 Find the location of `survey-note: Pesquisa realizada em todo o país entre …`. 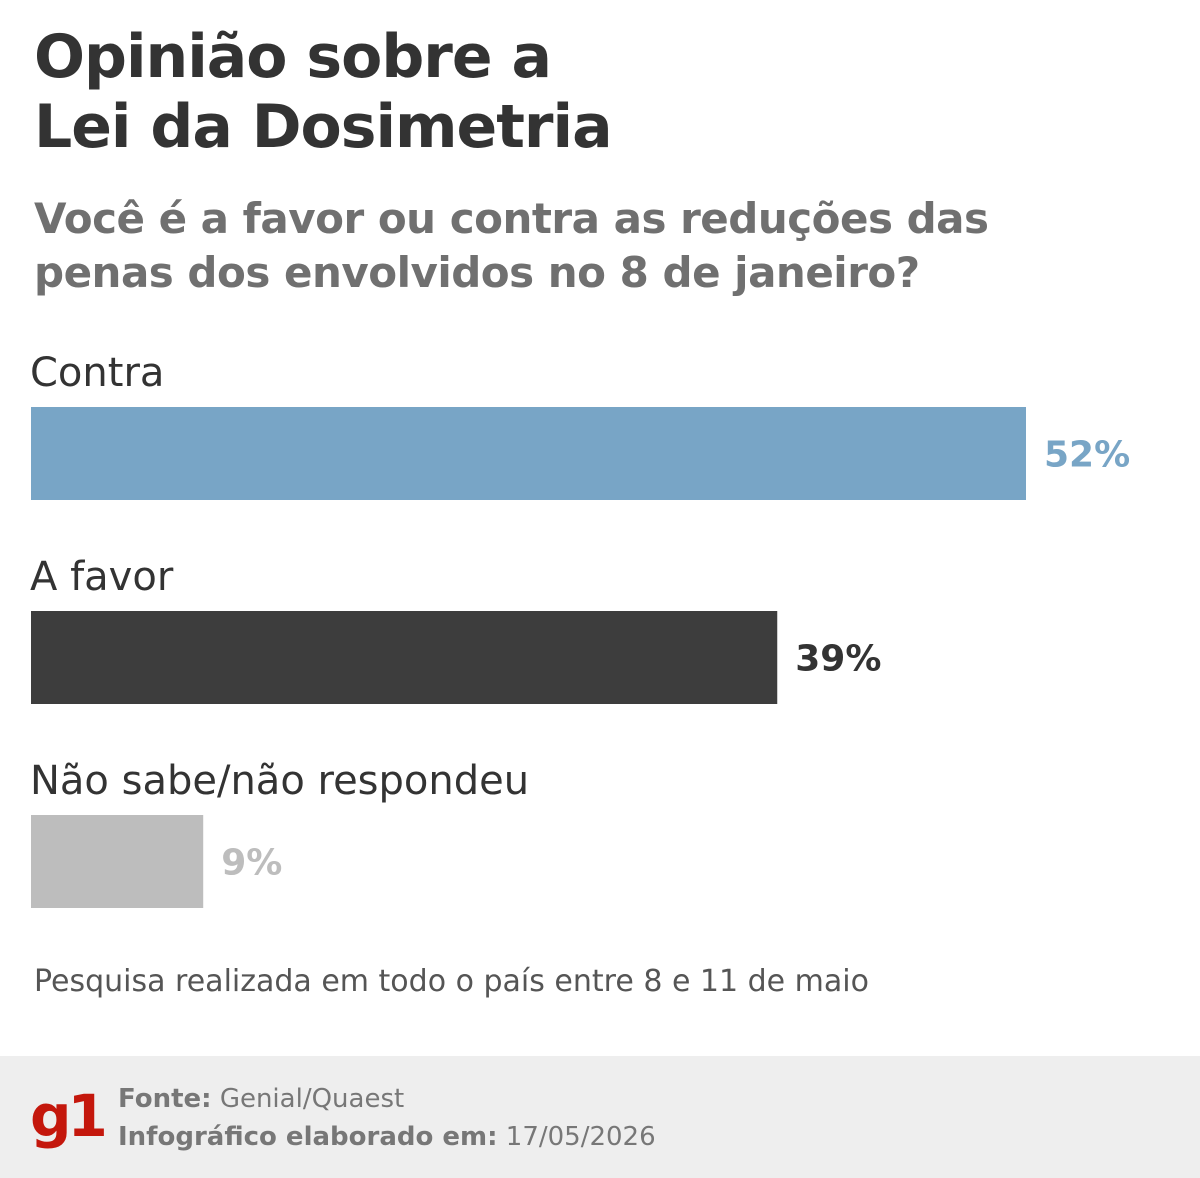

survey-note: Pesquisa realizada em todo o país entre … is located at coordinates (451, 981).